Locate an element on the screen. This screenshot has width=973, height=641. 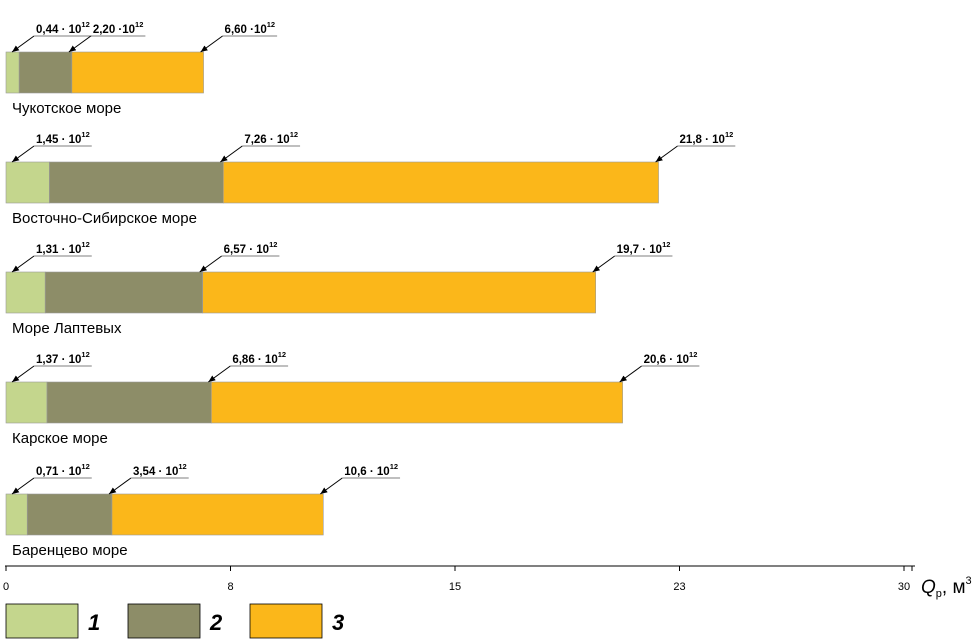
x-tick-label-15: 15 is located at coordinates (455, 587).